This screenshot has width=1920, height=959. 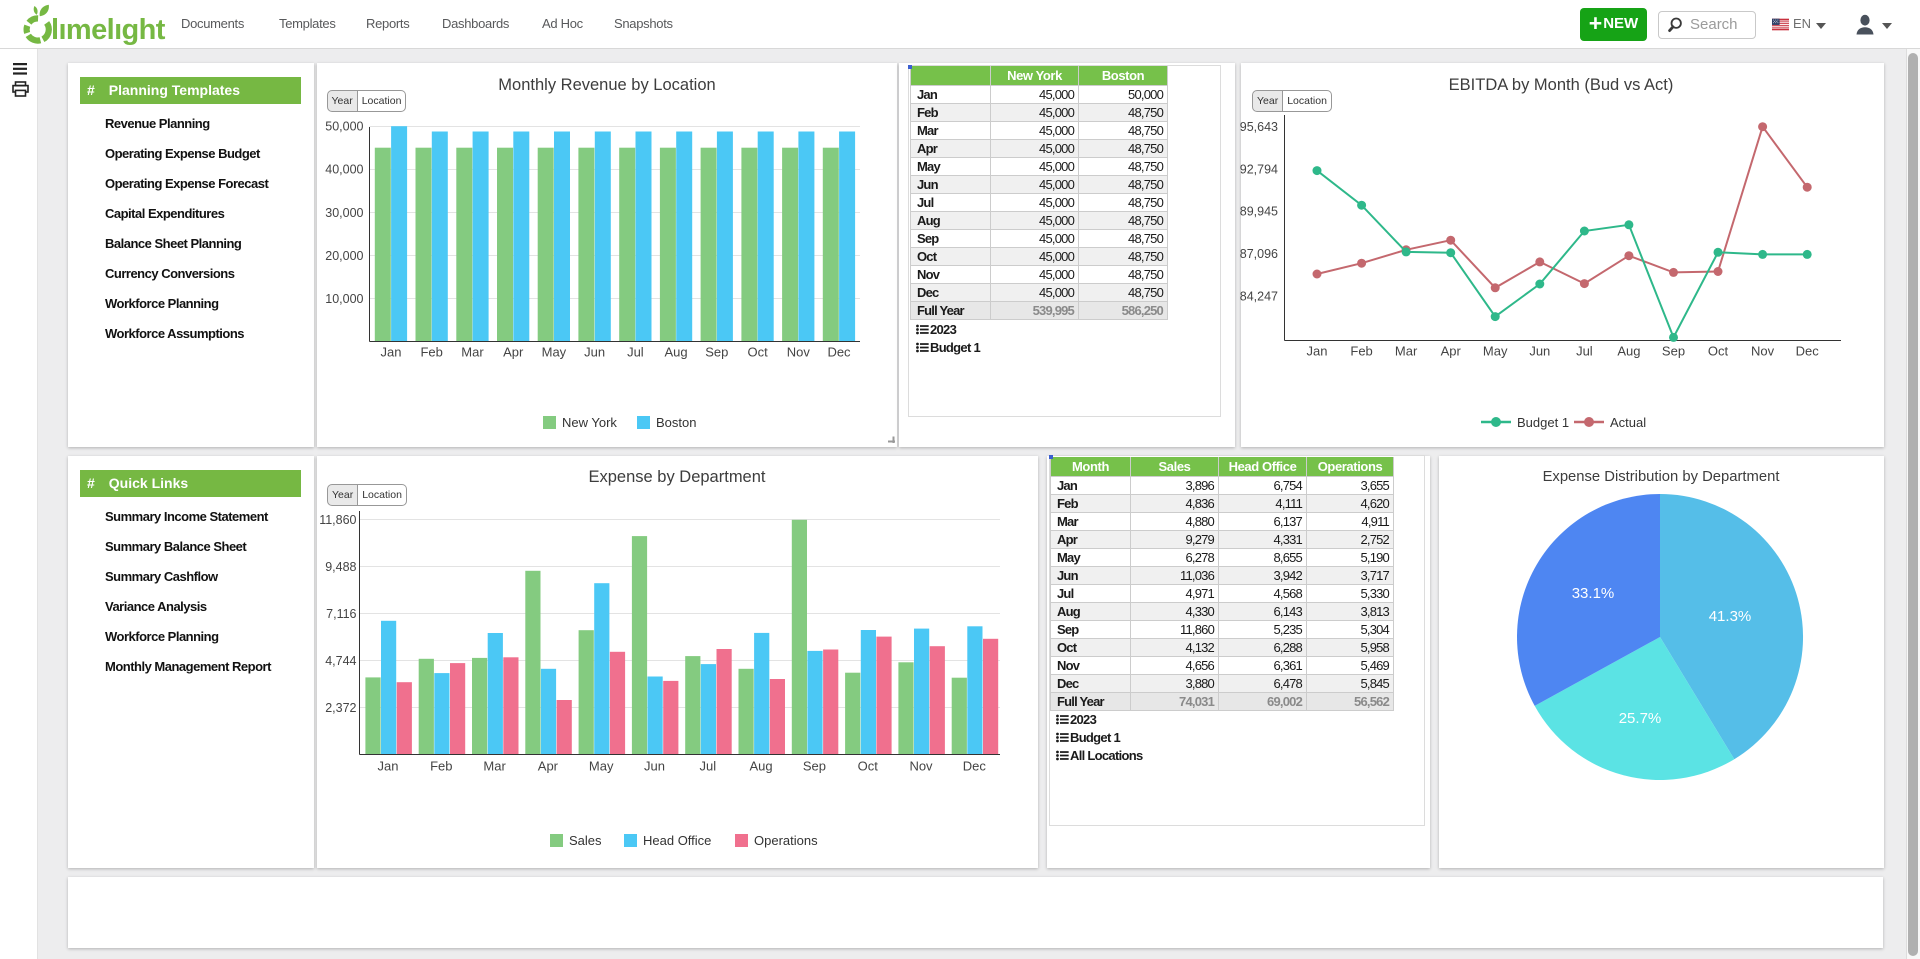 I want to click on svg-text: Budget 1, so click(x=1543, y=422).